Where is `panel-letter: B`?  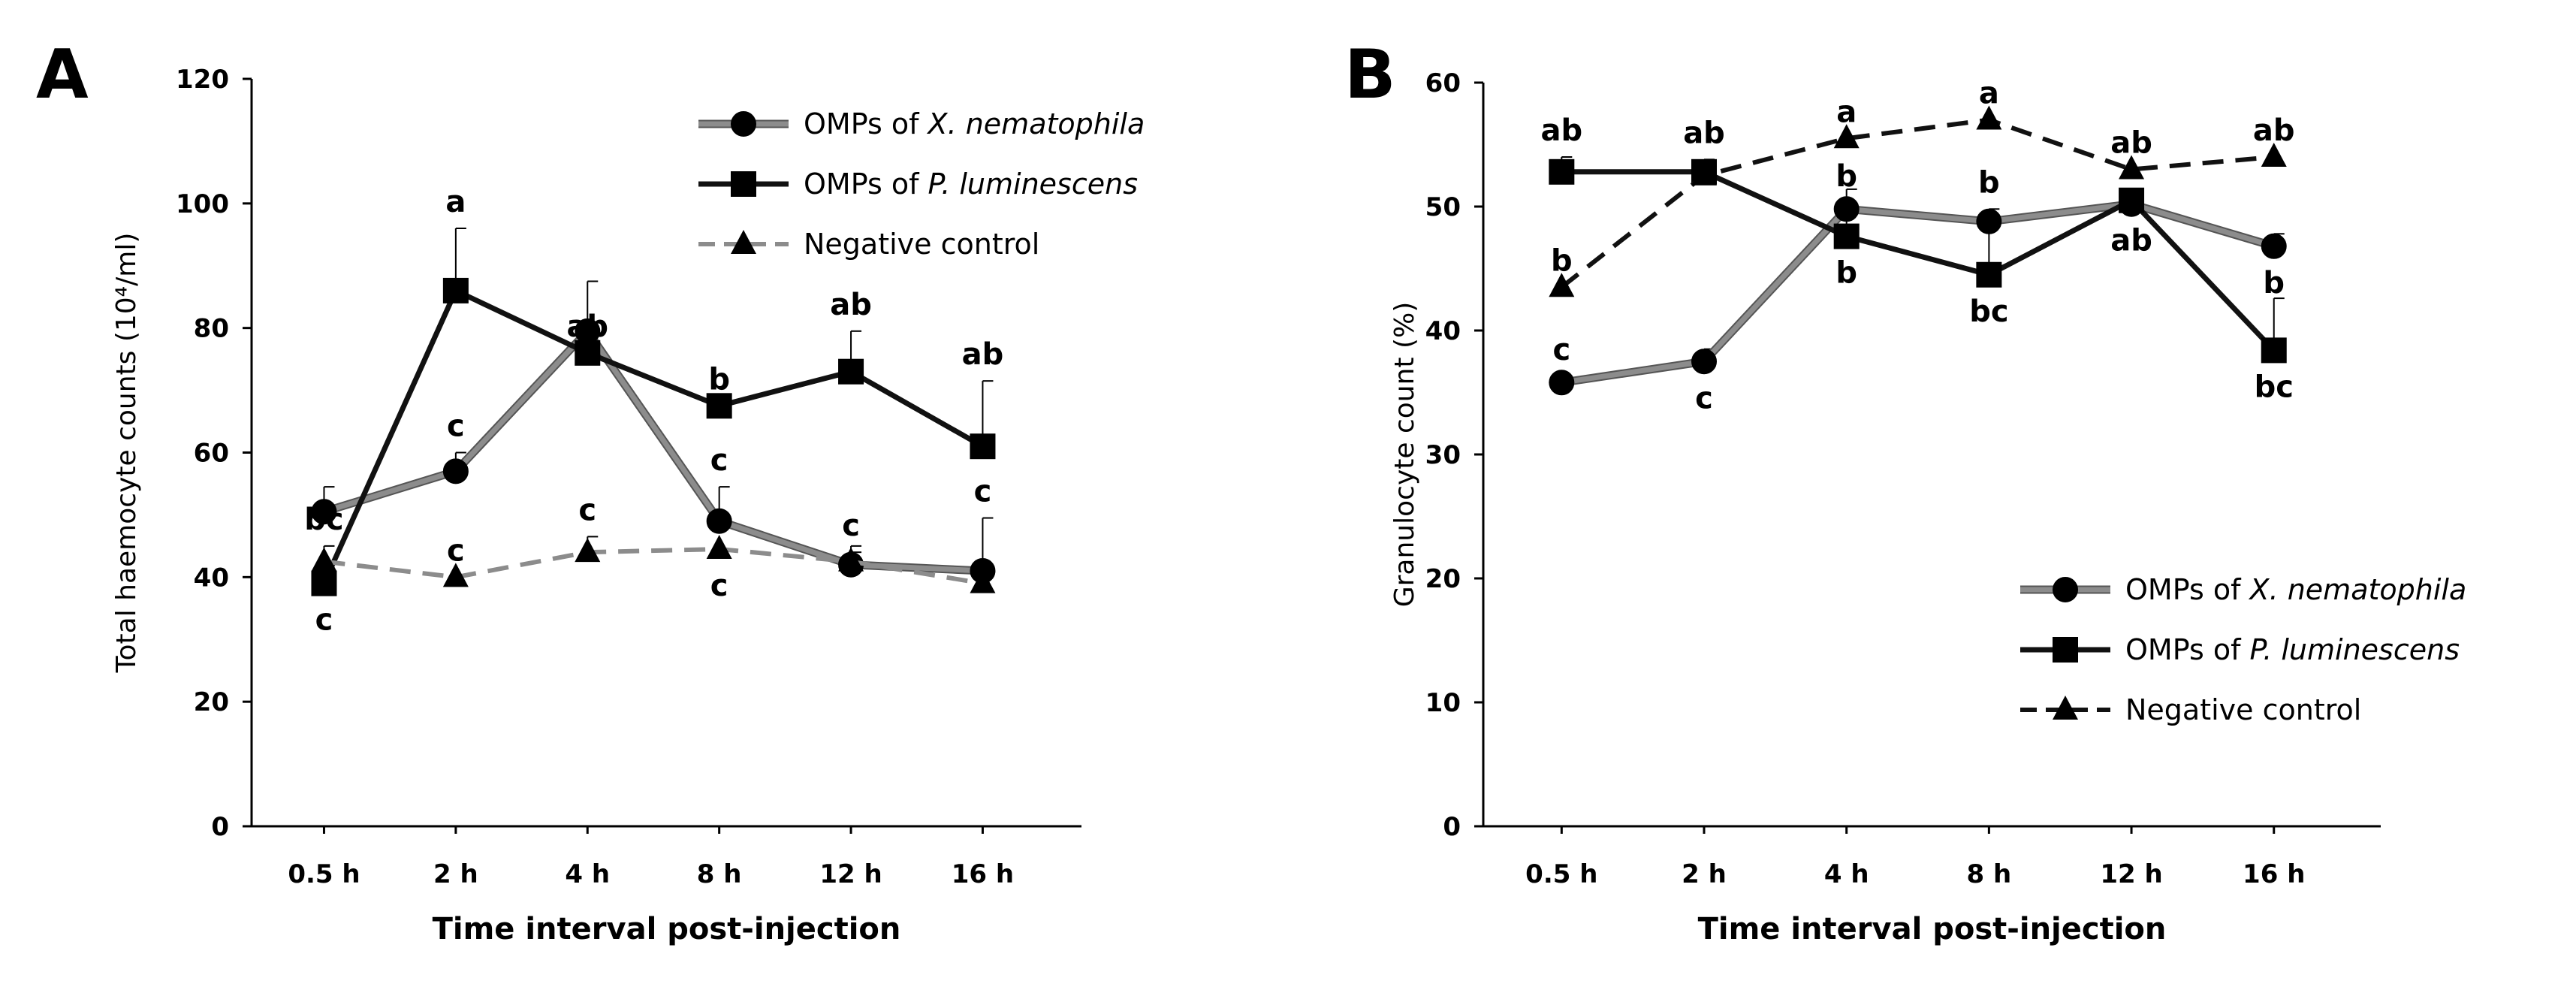 panel-letter: B is located at coordinates (1370, 74).